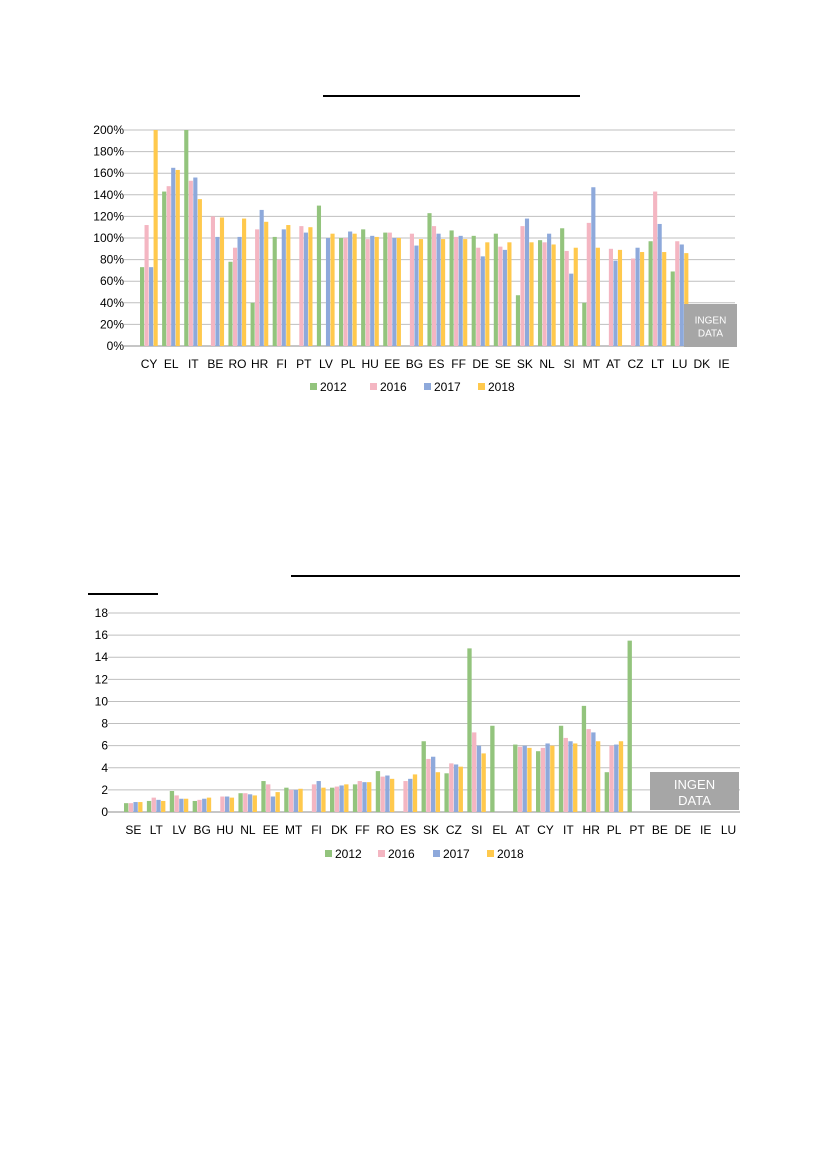  What do you see at coordinates (102, 613) in the screenshot?
I see `chart2-ytick-label: 18` at bounding box center [102, 613].